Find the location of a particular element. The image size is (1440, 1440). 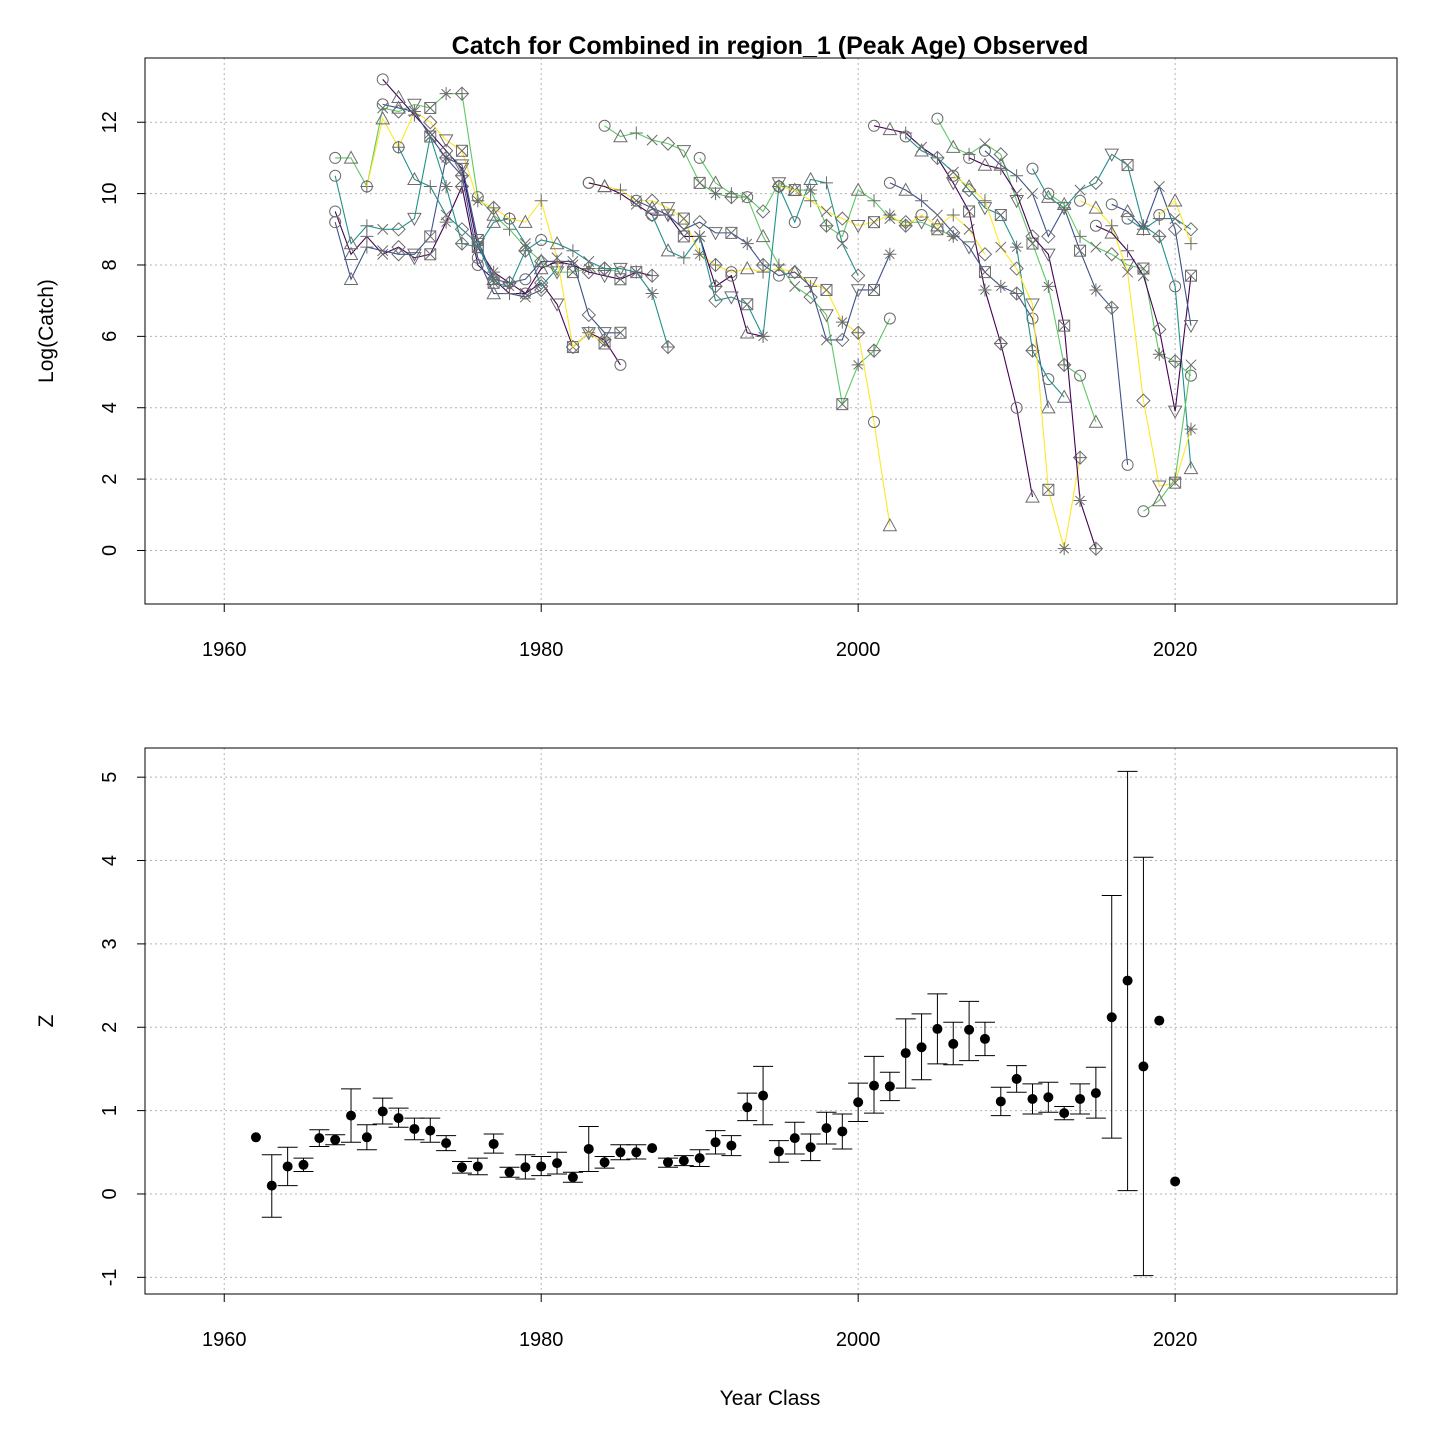

catch-y-tick-label: 8 is located at coordinates (110, 264).